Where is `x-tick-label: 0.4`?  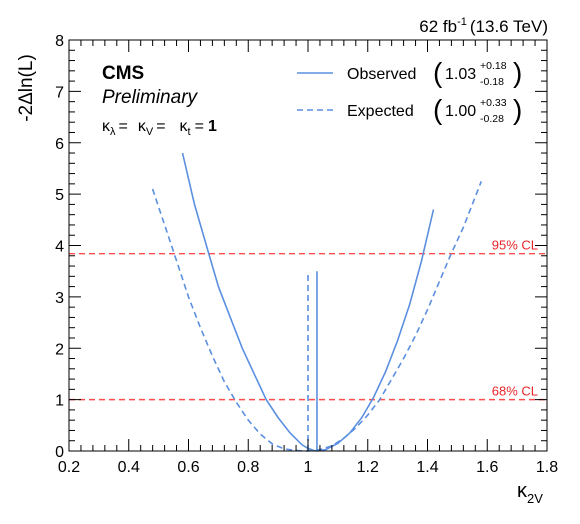
x-tick-label: 0.4 is located at coordinates (129, 467).